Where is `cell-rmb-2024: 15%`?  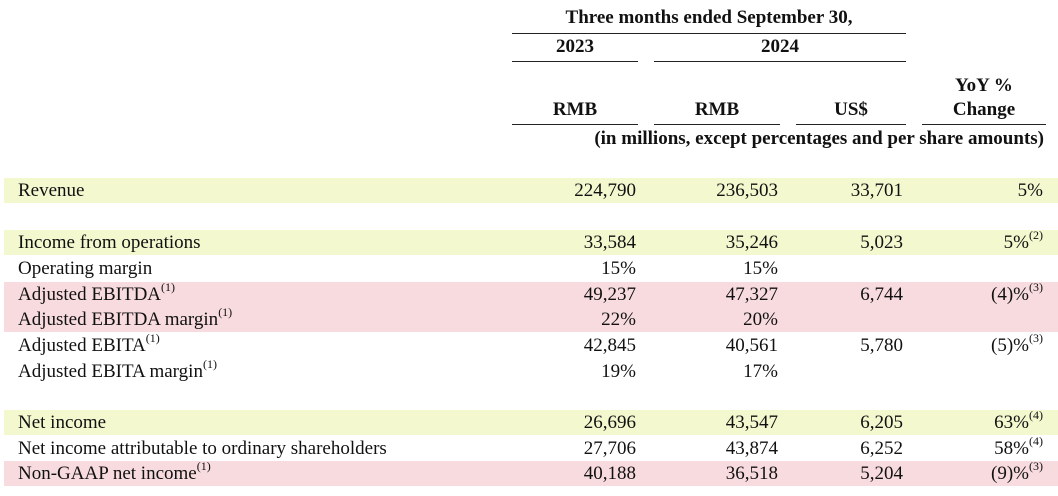 cell-rmb-2024: 15% is located at coordinates (760, 268).